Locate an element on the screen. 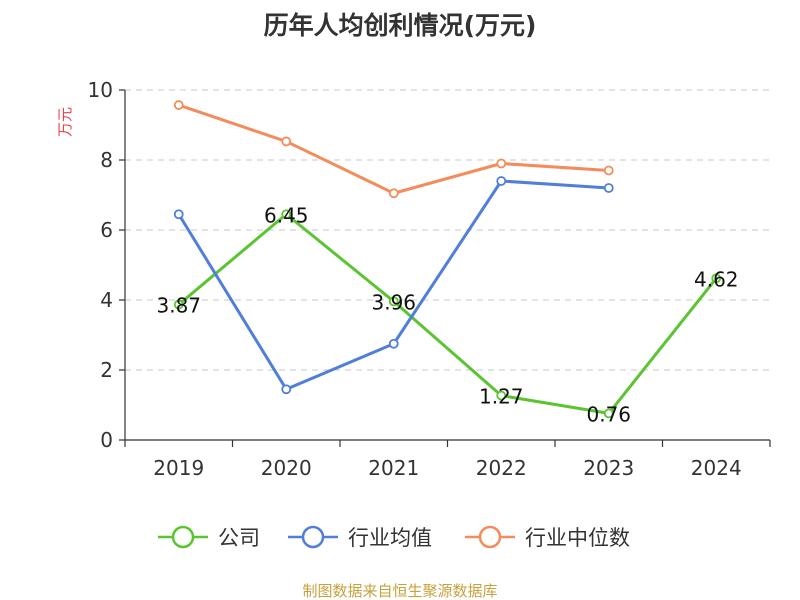 This screenshot has width=800, height=600. data-label: 3.87 is located at coordinates (178, 306).